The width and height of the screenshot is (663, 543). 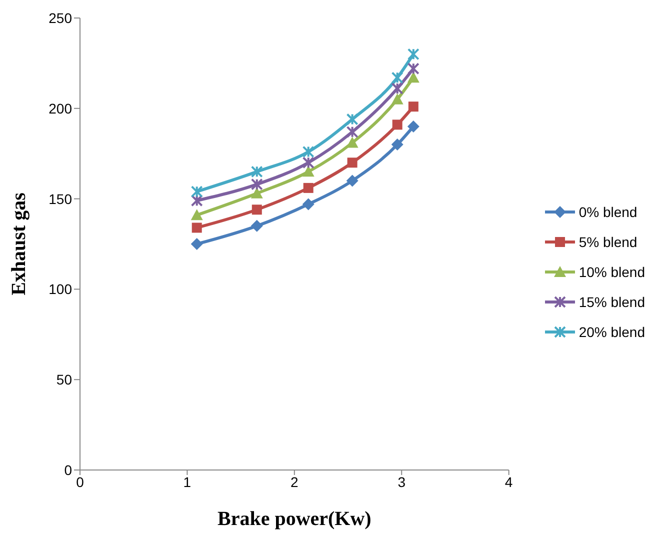 I want to click on x-tick-label: 1, so click(x=187, y=482).